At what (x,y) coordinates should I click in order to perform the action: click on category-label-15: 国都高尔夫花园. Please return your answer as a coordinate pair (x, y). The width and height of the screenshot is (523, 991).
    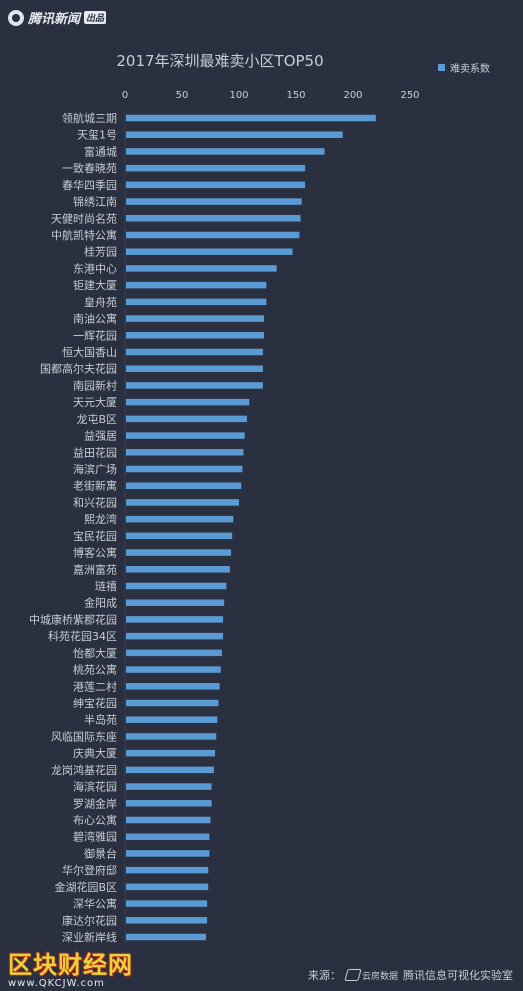
    Looking at the image, I should click on (78, 369).